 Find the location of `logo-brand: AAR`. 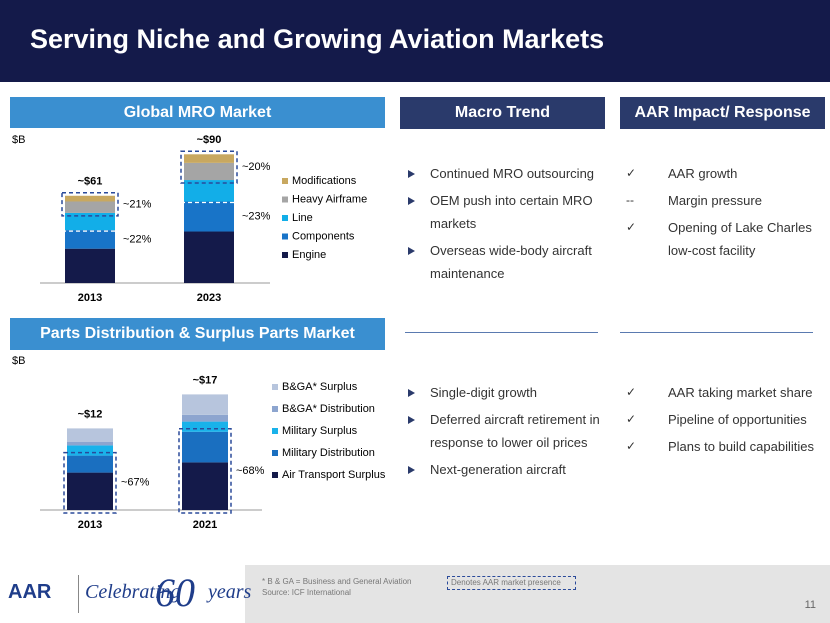

logo-brand: AAR is located at coordinates (30, 592).